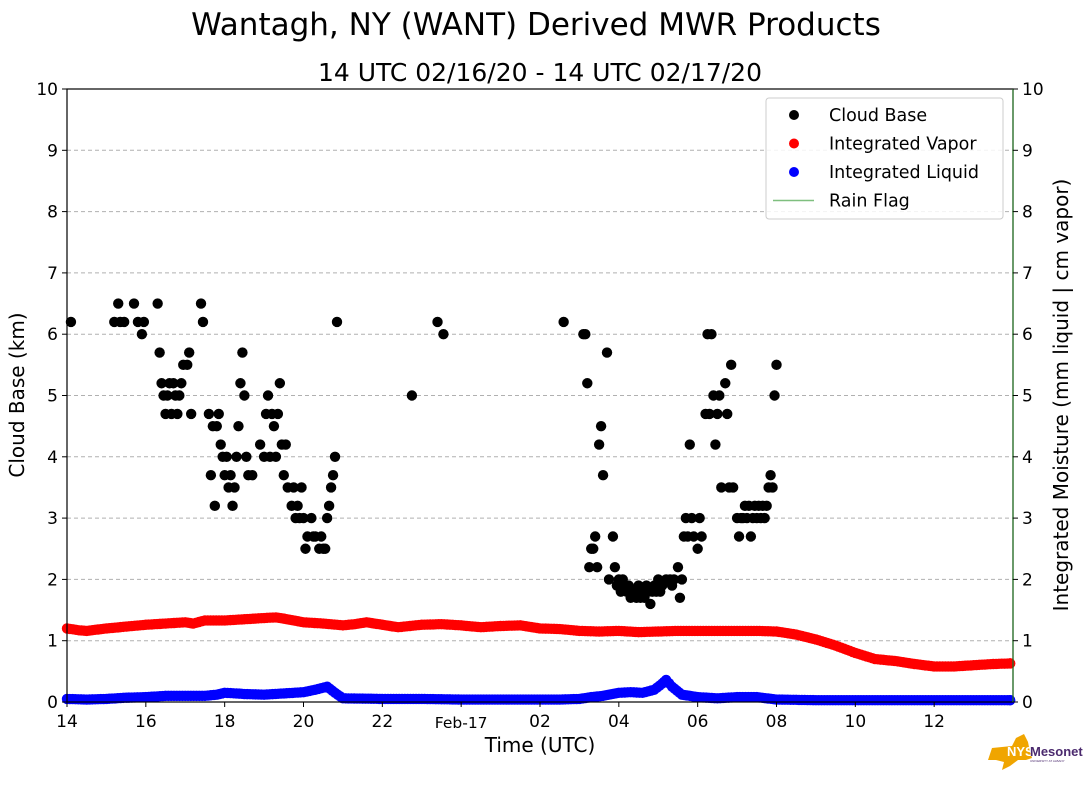 The width and height of the screenshot is (1089, 804). I want to click on x-axis-label: Time (UTC), so click(540, 745).